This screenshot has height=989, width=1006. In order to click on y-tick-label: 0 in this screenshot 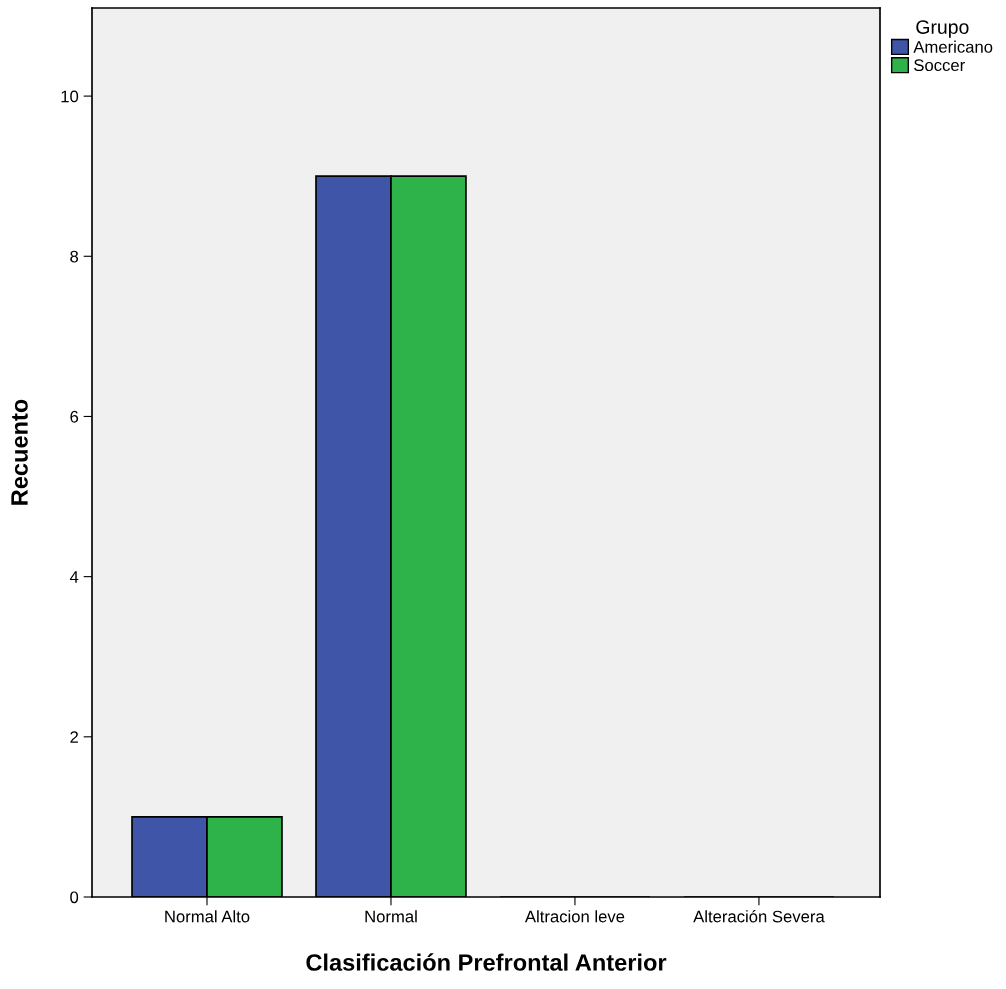, I will do `click(74, 897)`.